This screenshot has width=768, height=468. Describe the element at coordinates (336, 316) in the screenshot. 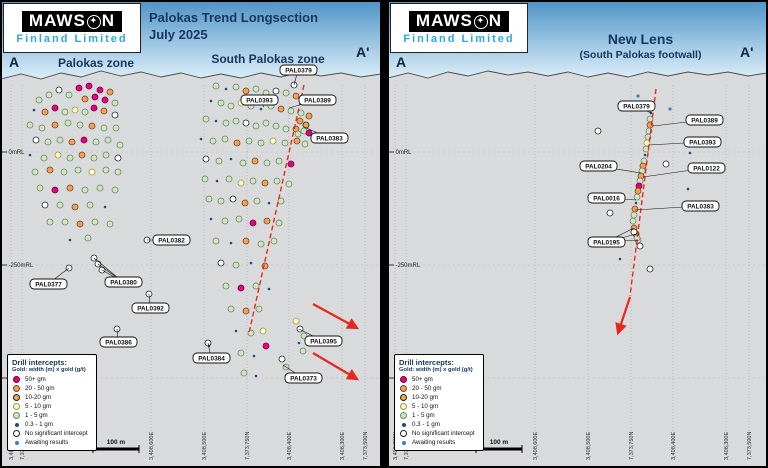

I see `red-arrow` at that location.